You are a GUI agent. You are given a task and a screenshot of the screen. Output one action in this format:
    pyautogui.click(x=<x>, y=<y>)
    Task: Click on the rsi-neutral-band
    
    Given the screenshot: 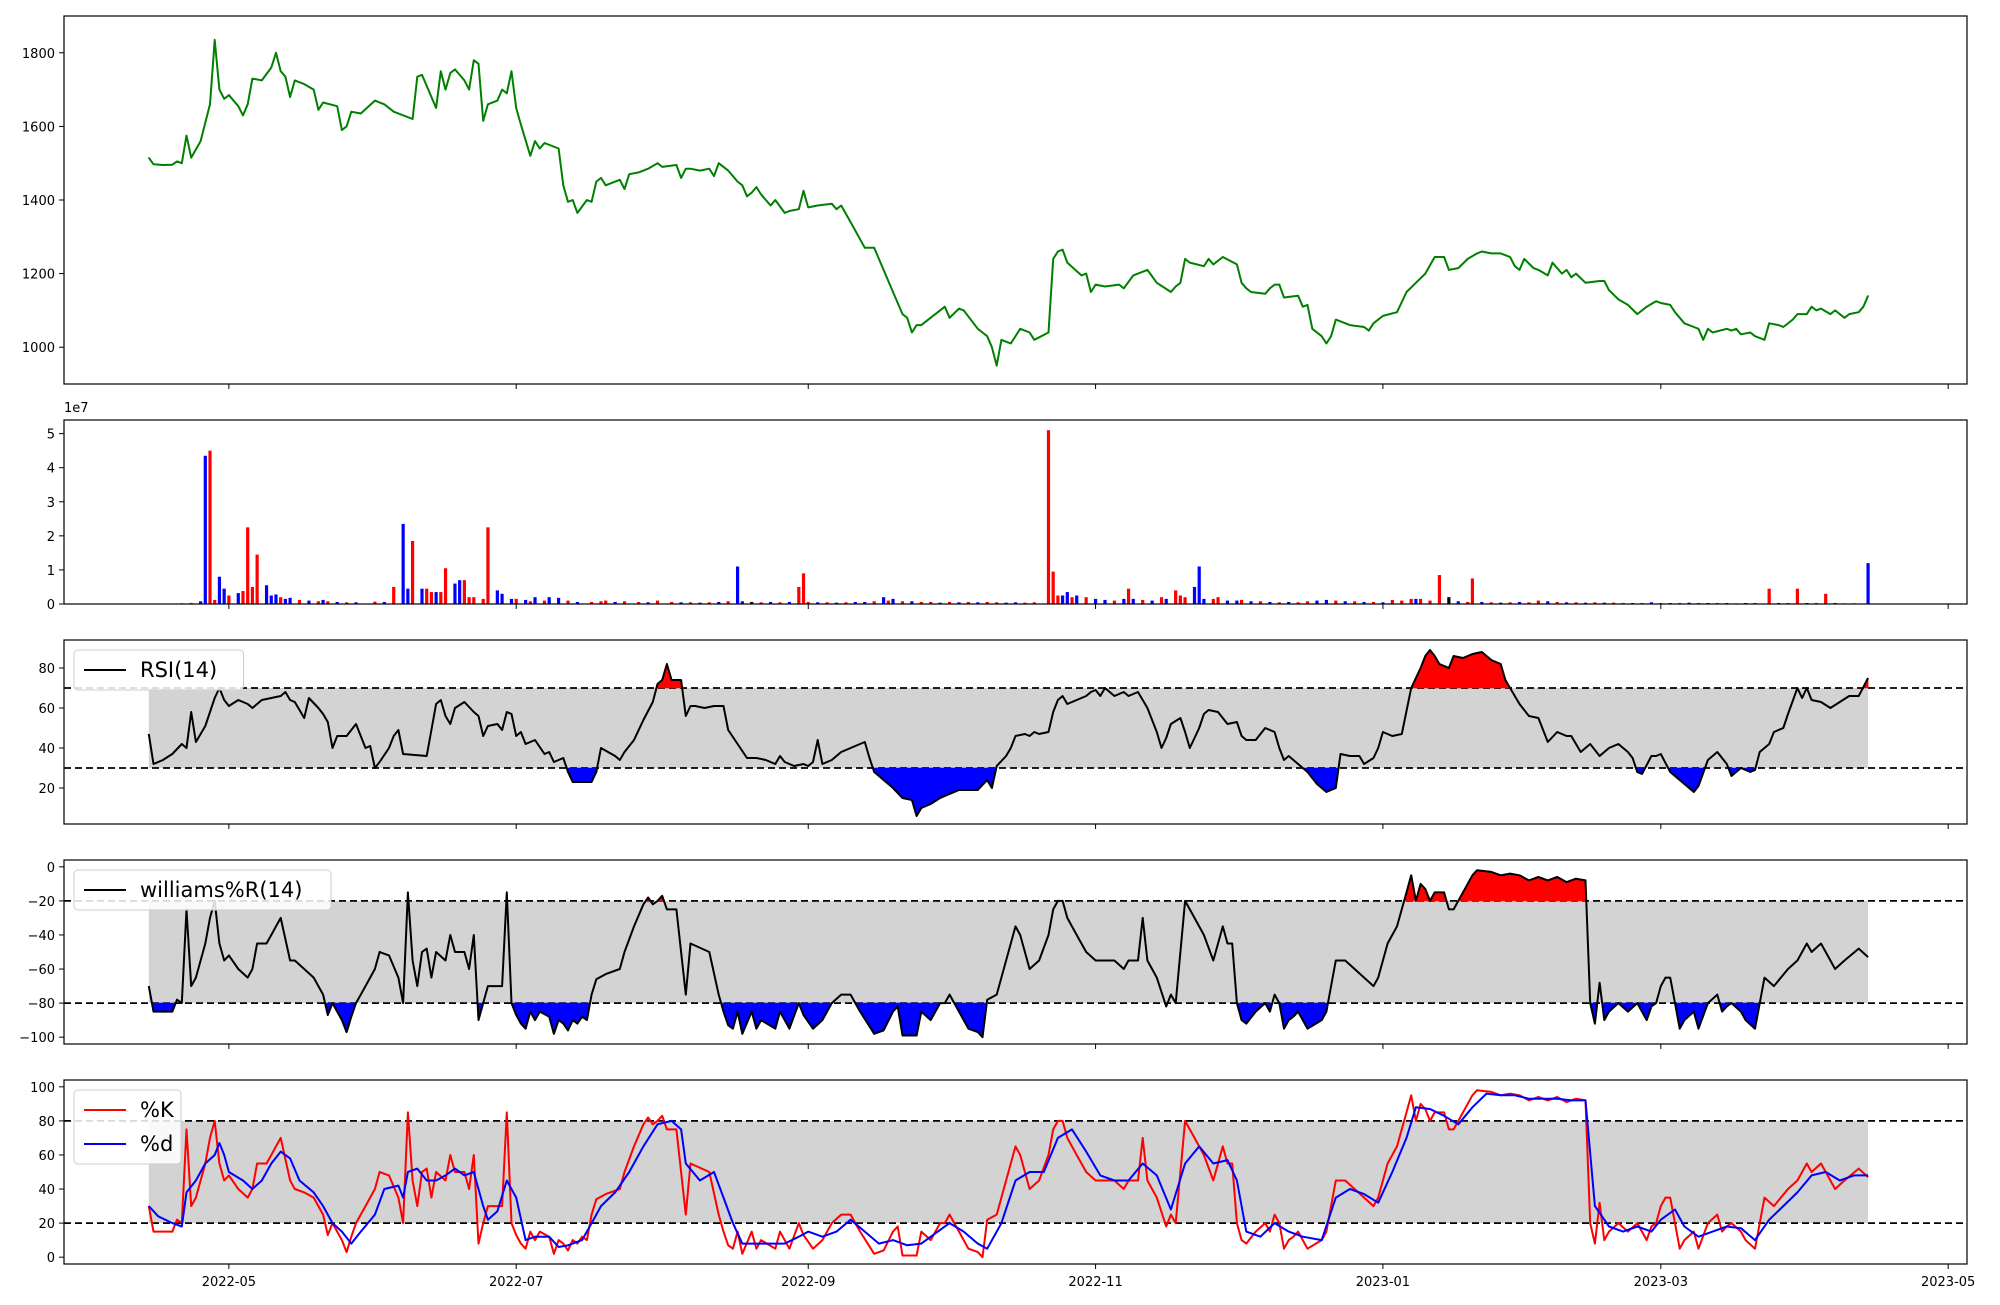 What is the action you would take?
    pyautogui.click(x=1008, y=728)
    